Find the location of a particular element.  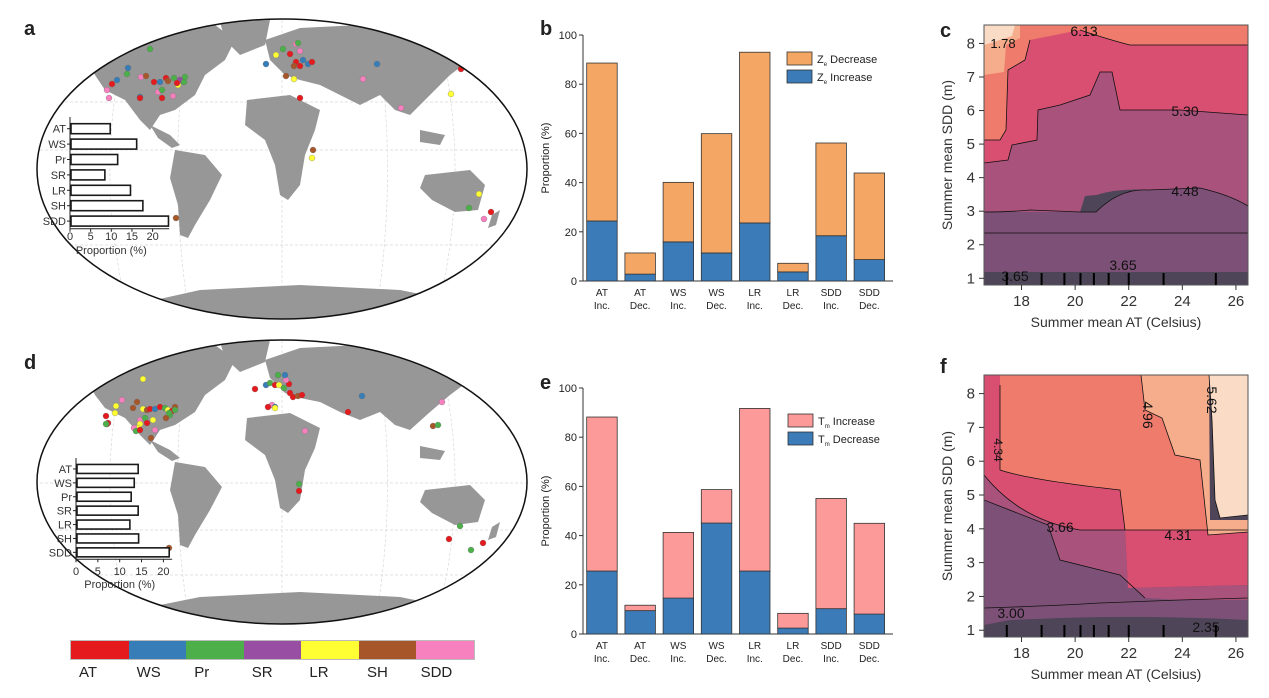

panel-label-a: a is located at coordinates (30, 29).